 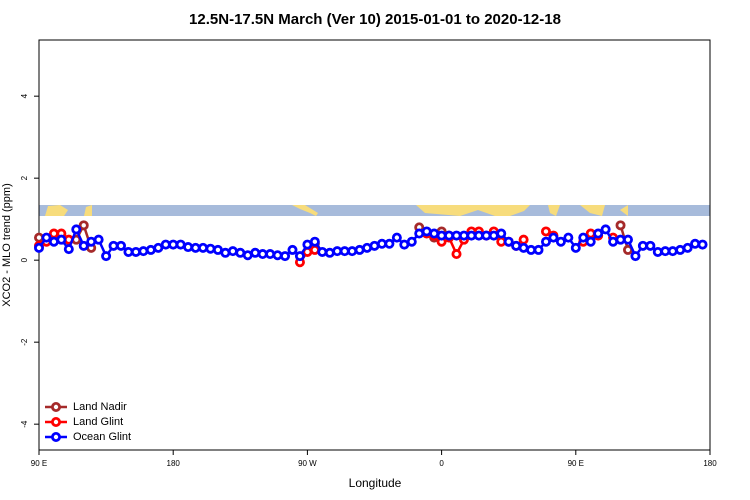 What do you see at coordinates (100, 407) in the screenshot?
I see `legend-label: Land Nadir` at bounding box center [100, 407].